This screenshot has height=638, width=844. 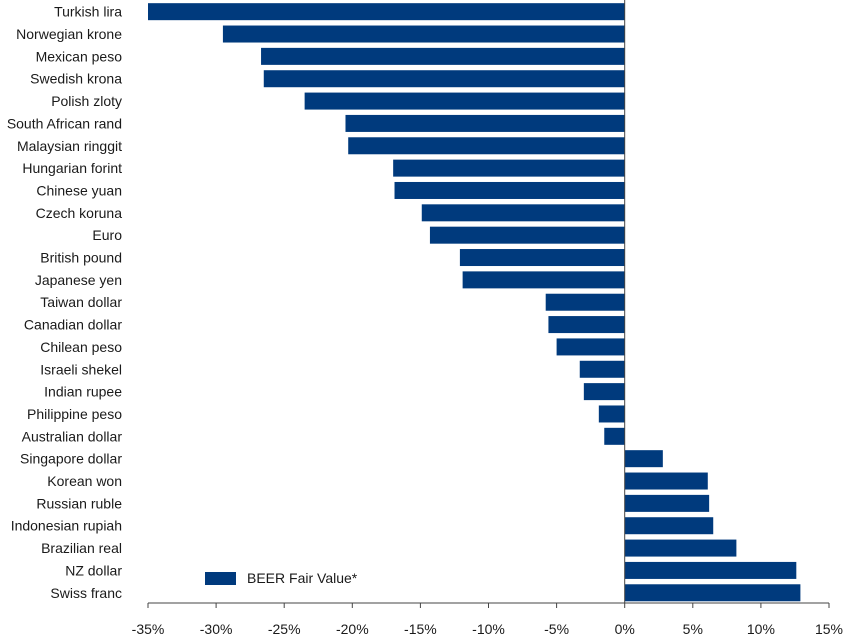 I want to click on x-tick-label: 10%, so click(x=761, y=629).